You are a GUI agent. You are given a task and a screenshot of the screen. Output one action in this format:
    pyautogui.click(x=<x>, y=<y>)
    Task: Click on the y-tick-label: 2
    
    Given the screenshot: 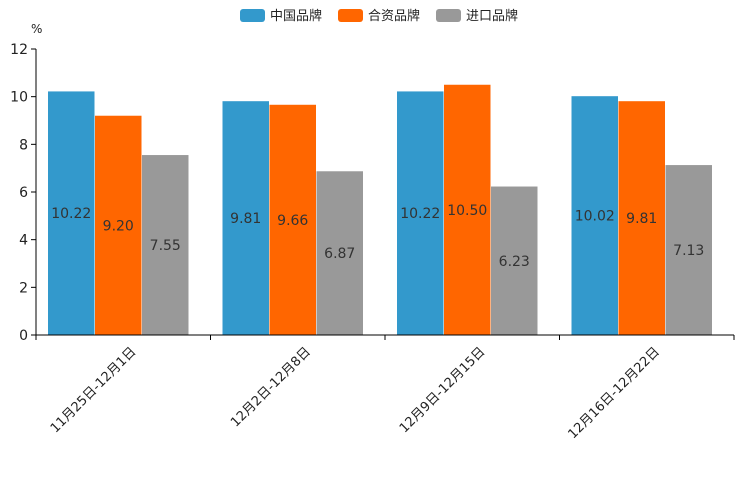 What is the action you would take?
    pyautogui.click(x=23, y=288)
    